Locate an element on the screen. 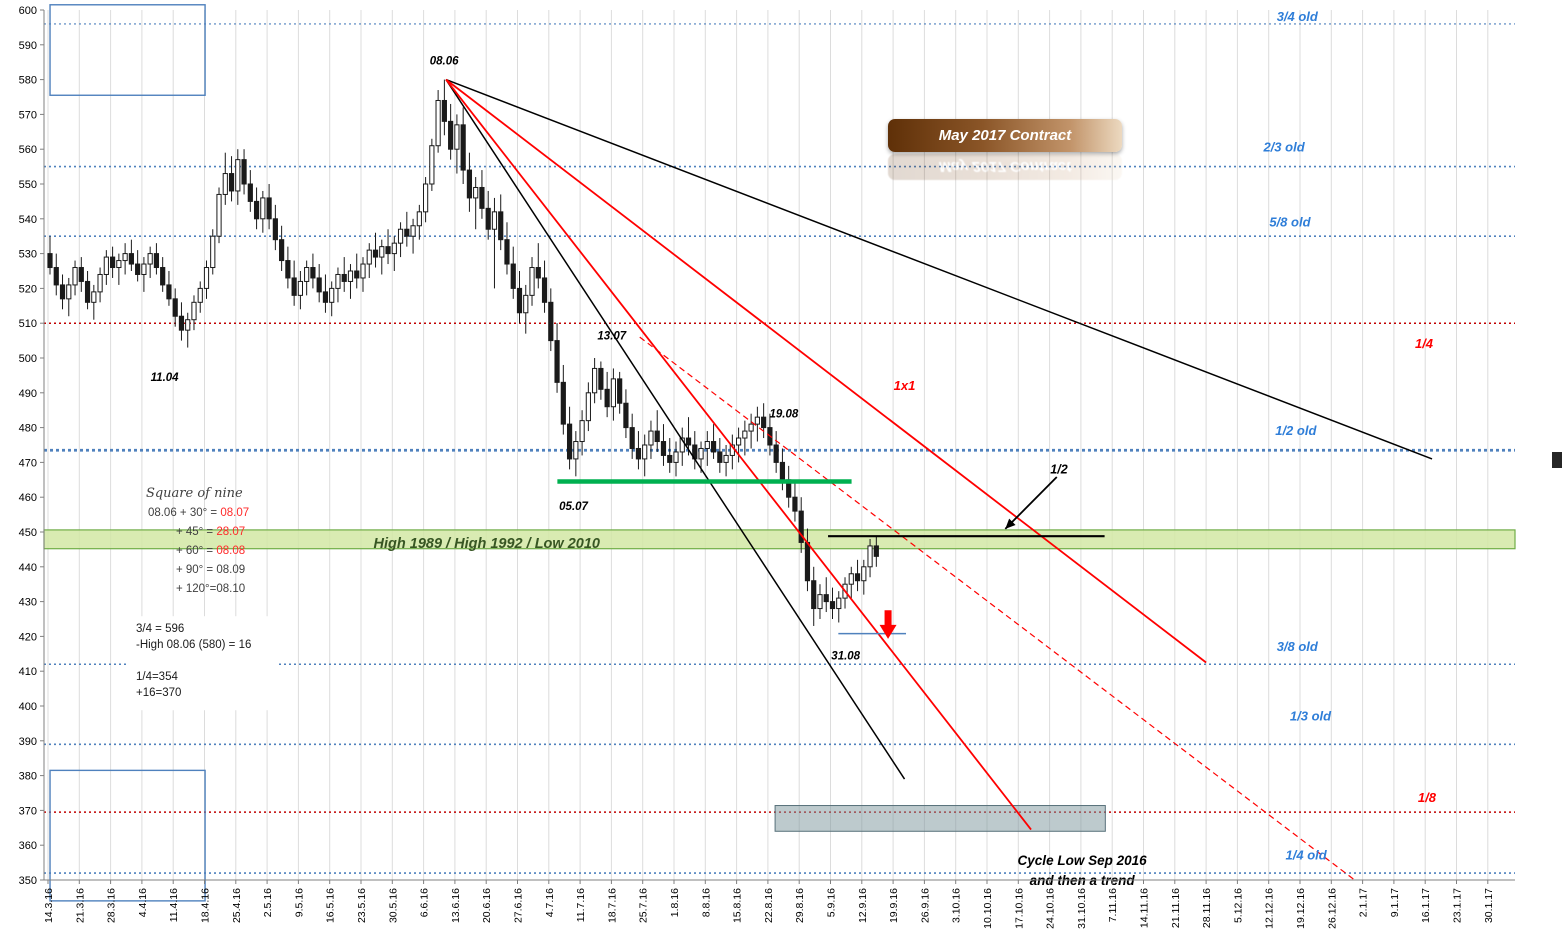 Image resolution: width=1564 pixels, height=952 pixels. x-tick-label: 29.8.16 is located at coordinates (800, 905).